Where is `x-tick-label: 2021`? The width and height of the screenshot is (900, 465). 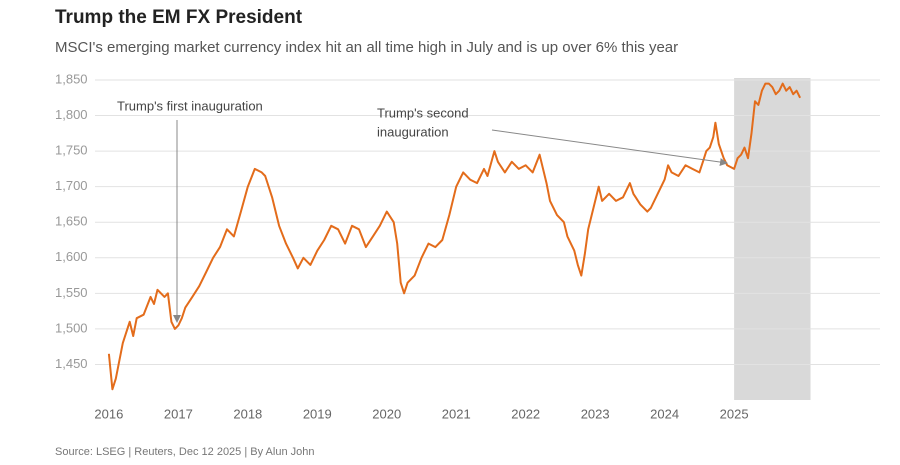 x-tick-label: 2021 is located at coordinates (456, 413).